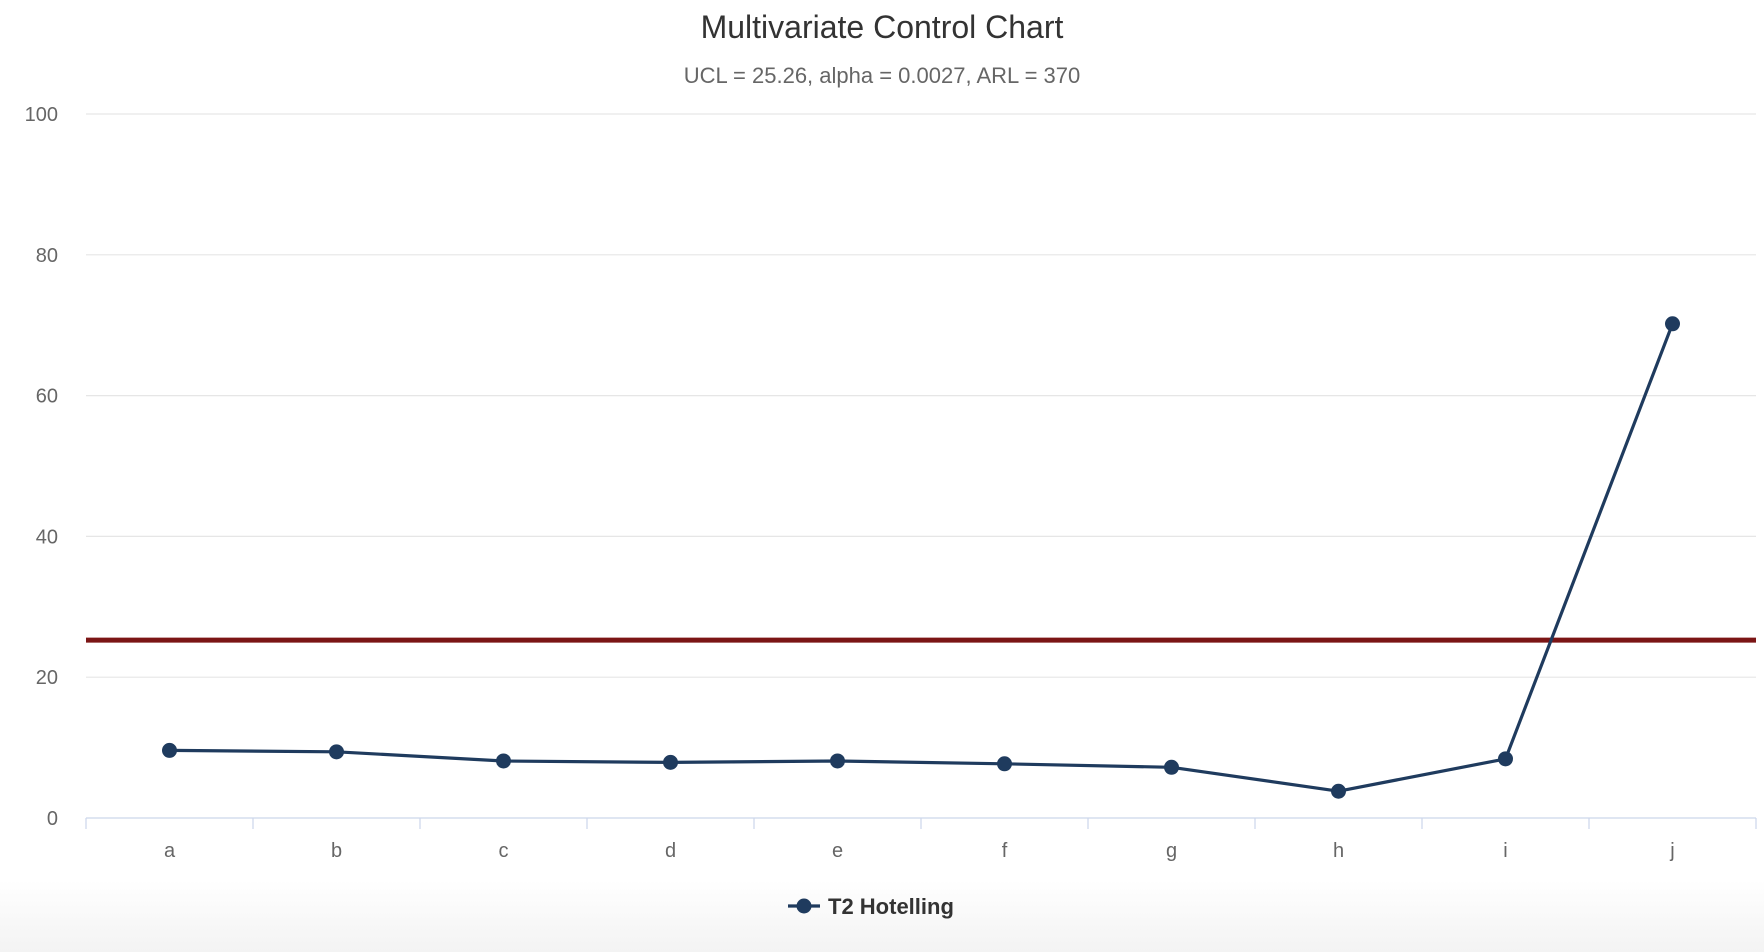  Describe the element at coordinates (336, 752) in the screenshot. I see `data-point-b` at that location.